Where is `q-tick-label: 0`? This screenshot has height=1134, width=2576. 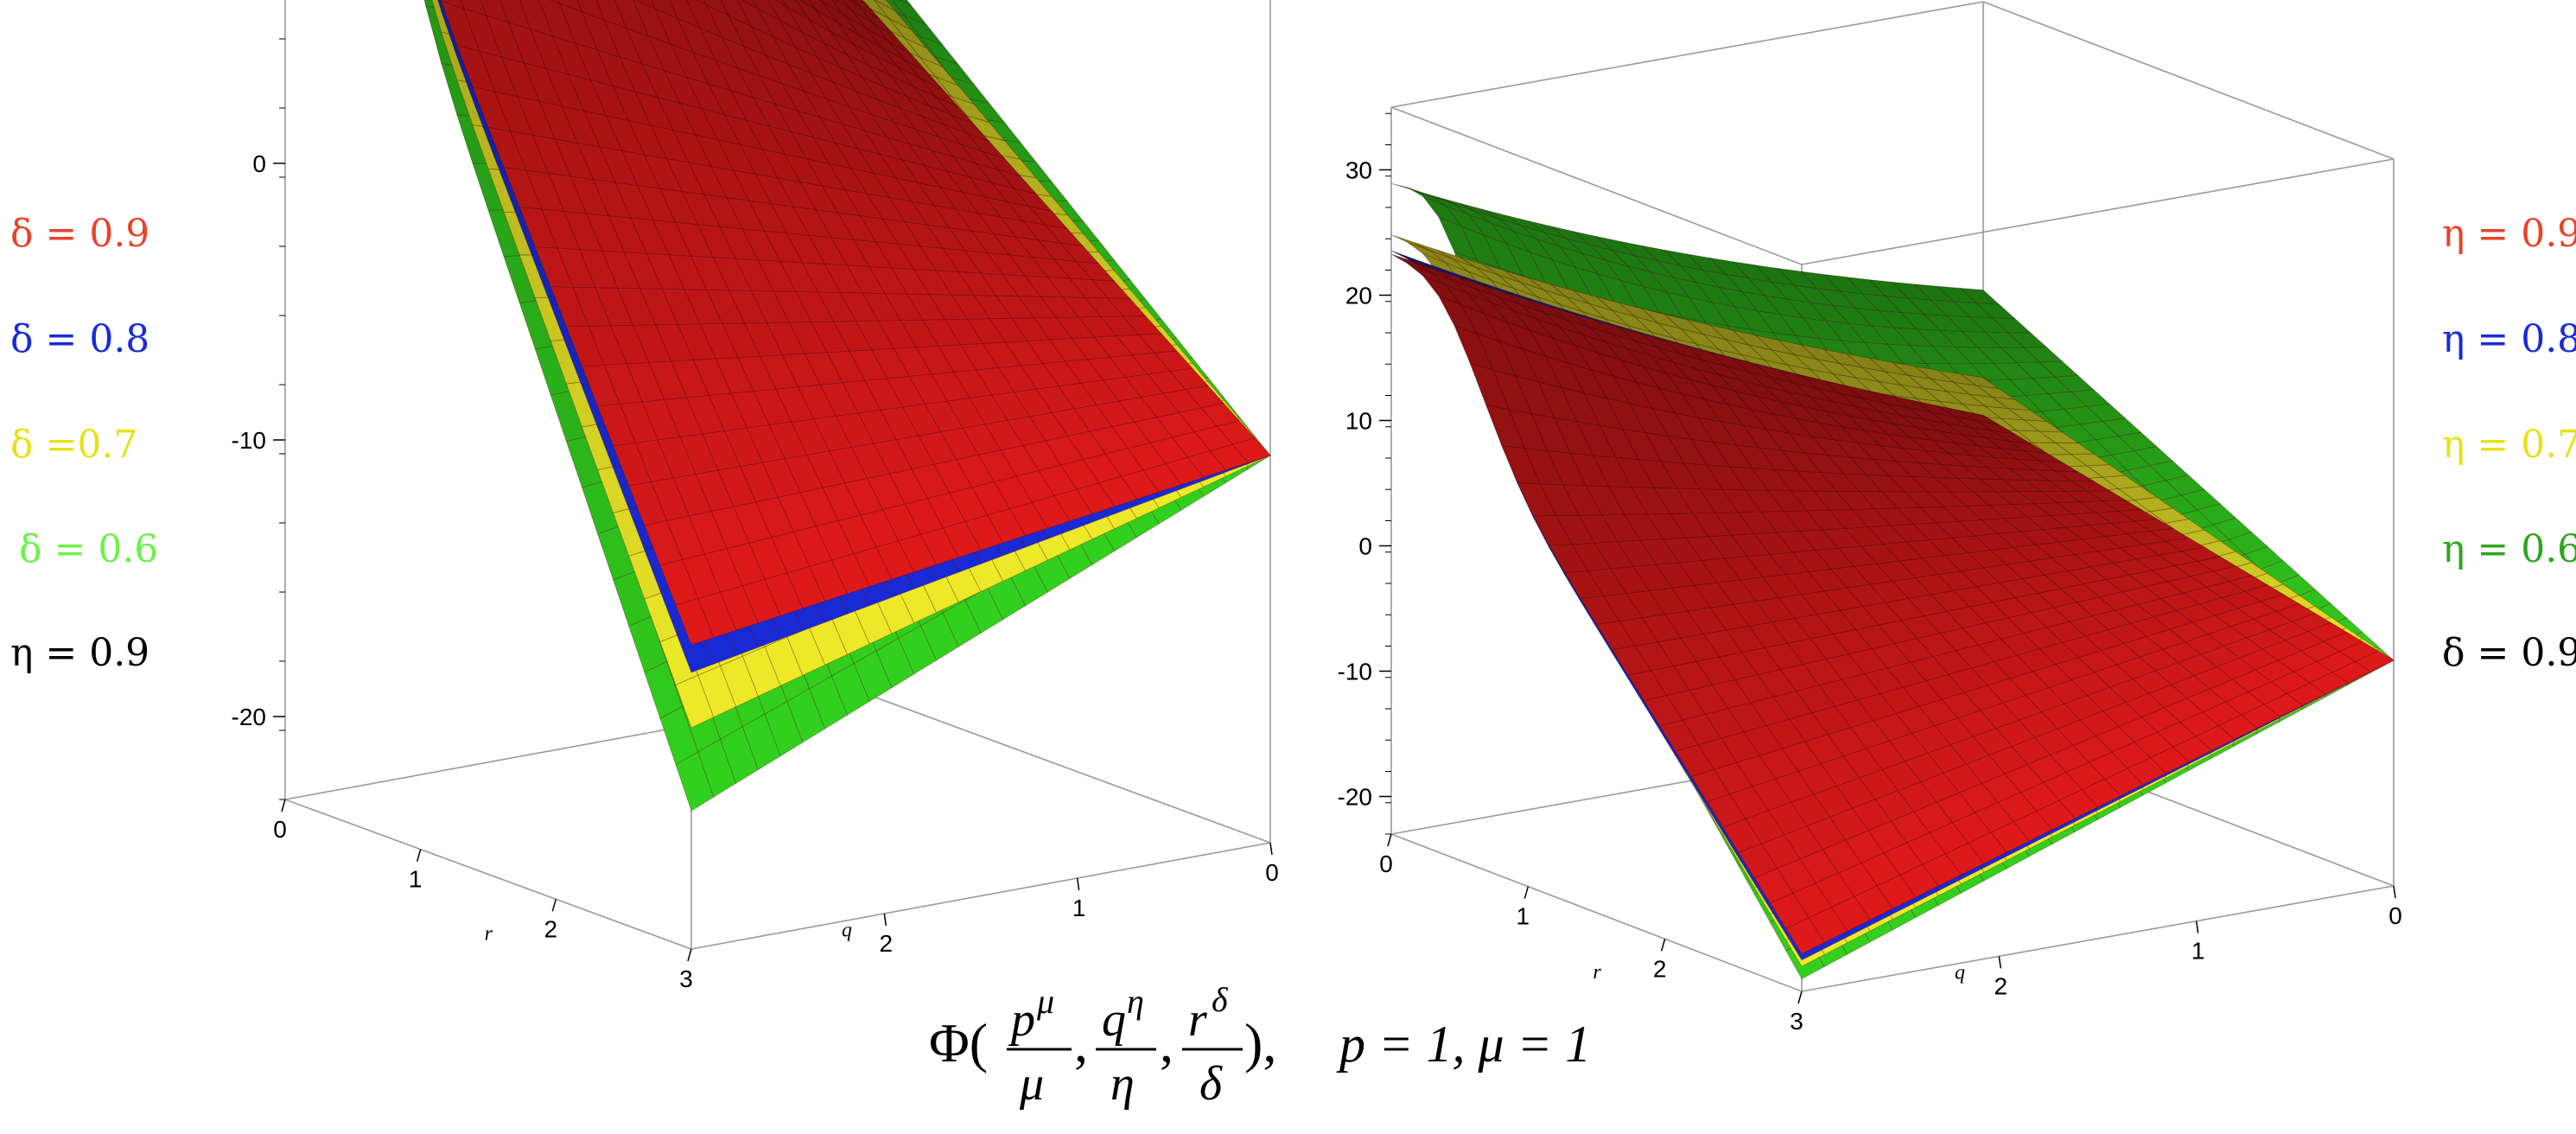
q-tick-label: 0 is located at coordinates (1272, 872).